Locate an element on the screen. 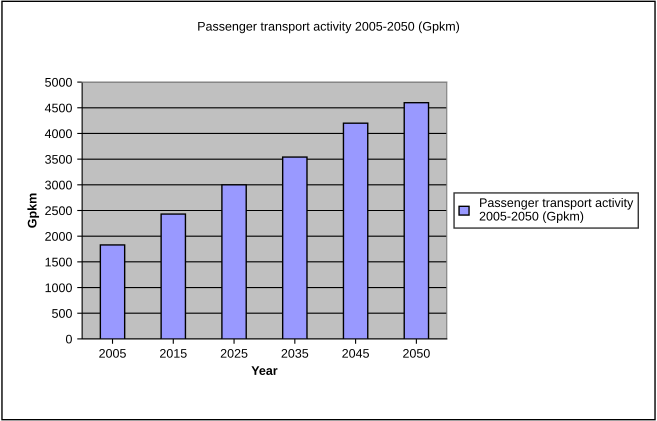 The image size is (657, 421). y-tick-label: 0 is located at coordinates (69, 339).